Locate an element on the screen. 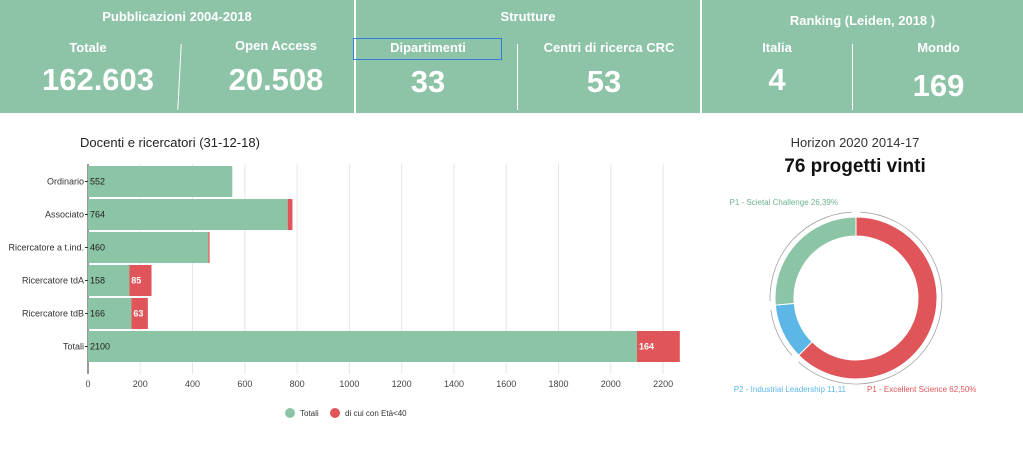 The width and height of the screenshot is (1023, 460). data-label: 764 is located at coordinates (97, 215).